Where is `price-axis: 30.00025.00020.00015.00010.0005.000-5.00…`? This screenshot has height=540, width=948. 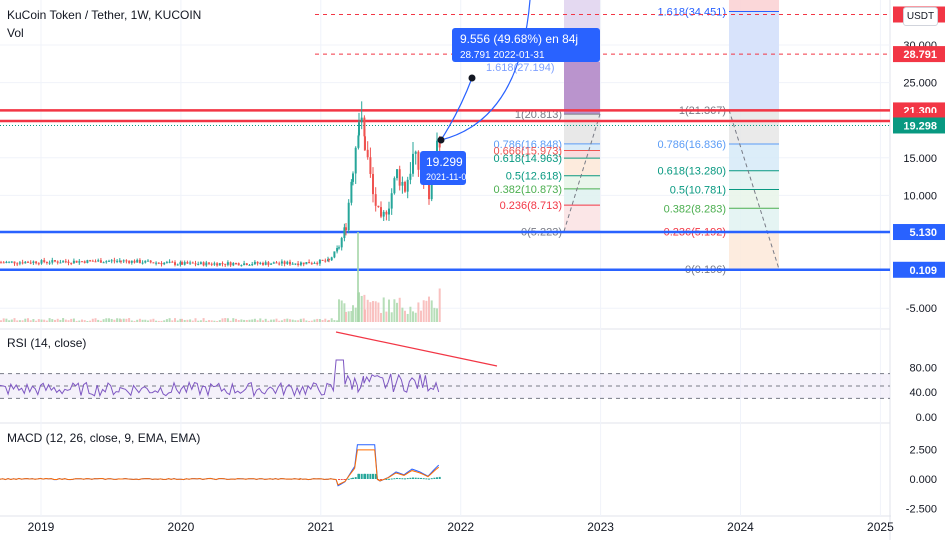
price-axis: 30.00025.00020.00015.00010.0005.000-5.00… is located at coordinates (919, 270).